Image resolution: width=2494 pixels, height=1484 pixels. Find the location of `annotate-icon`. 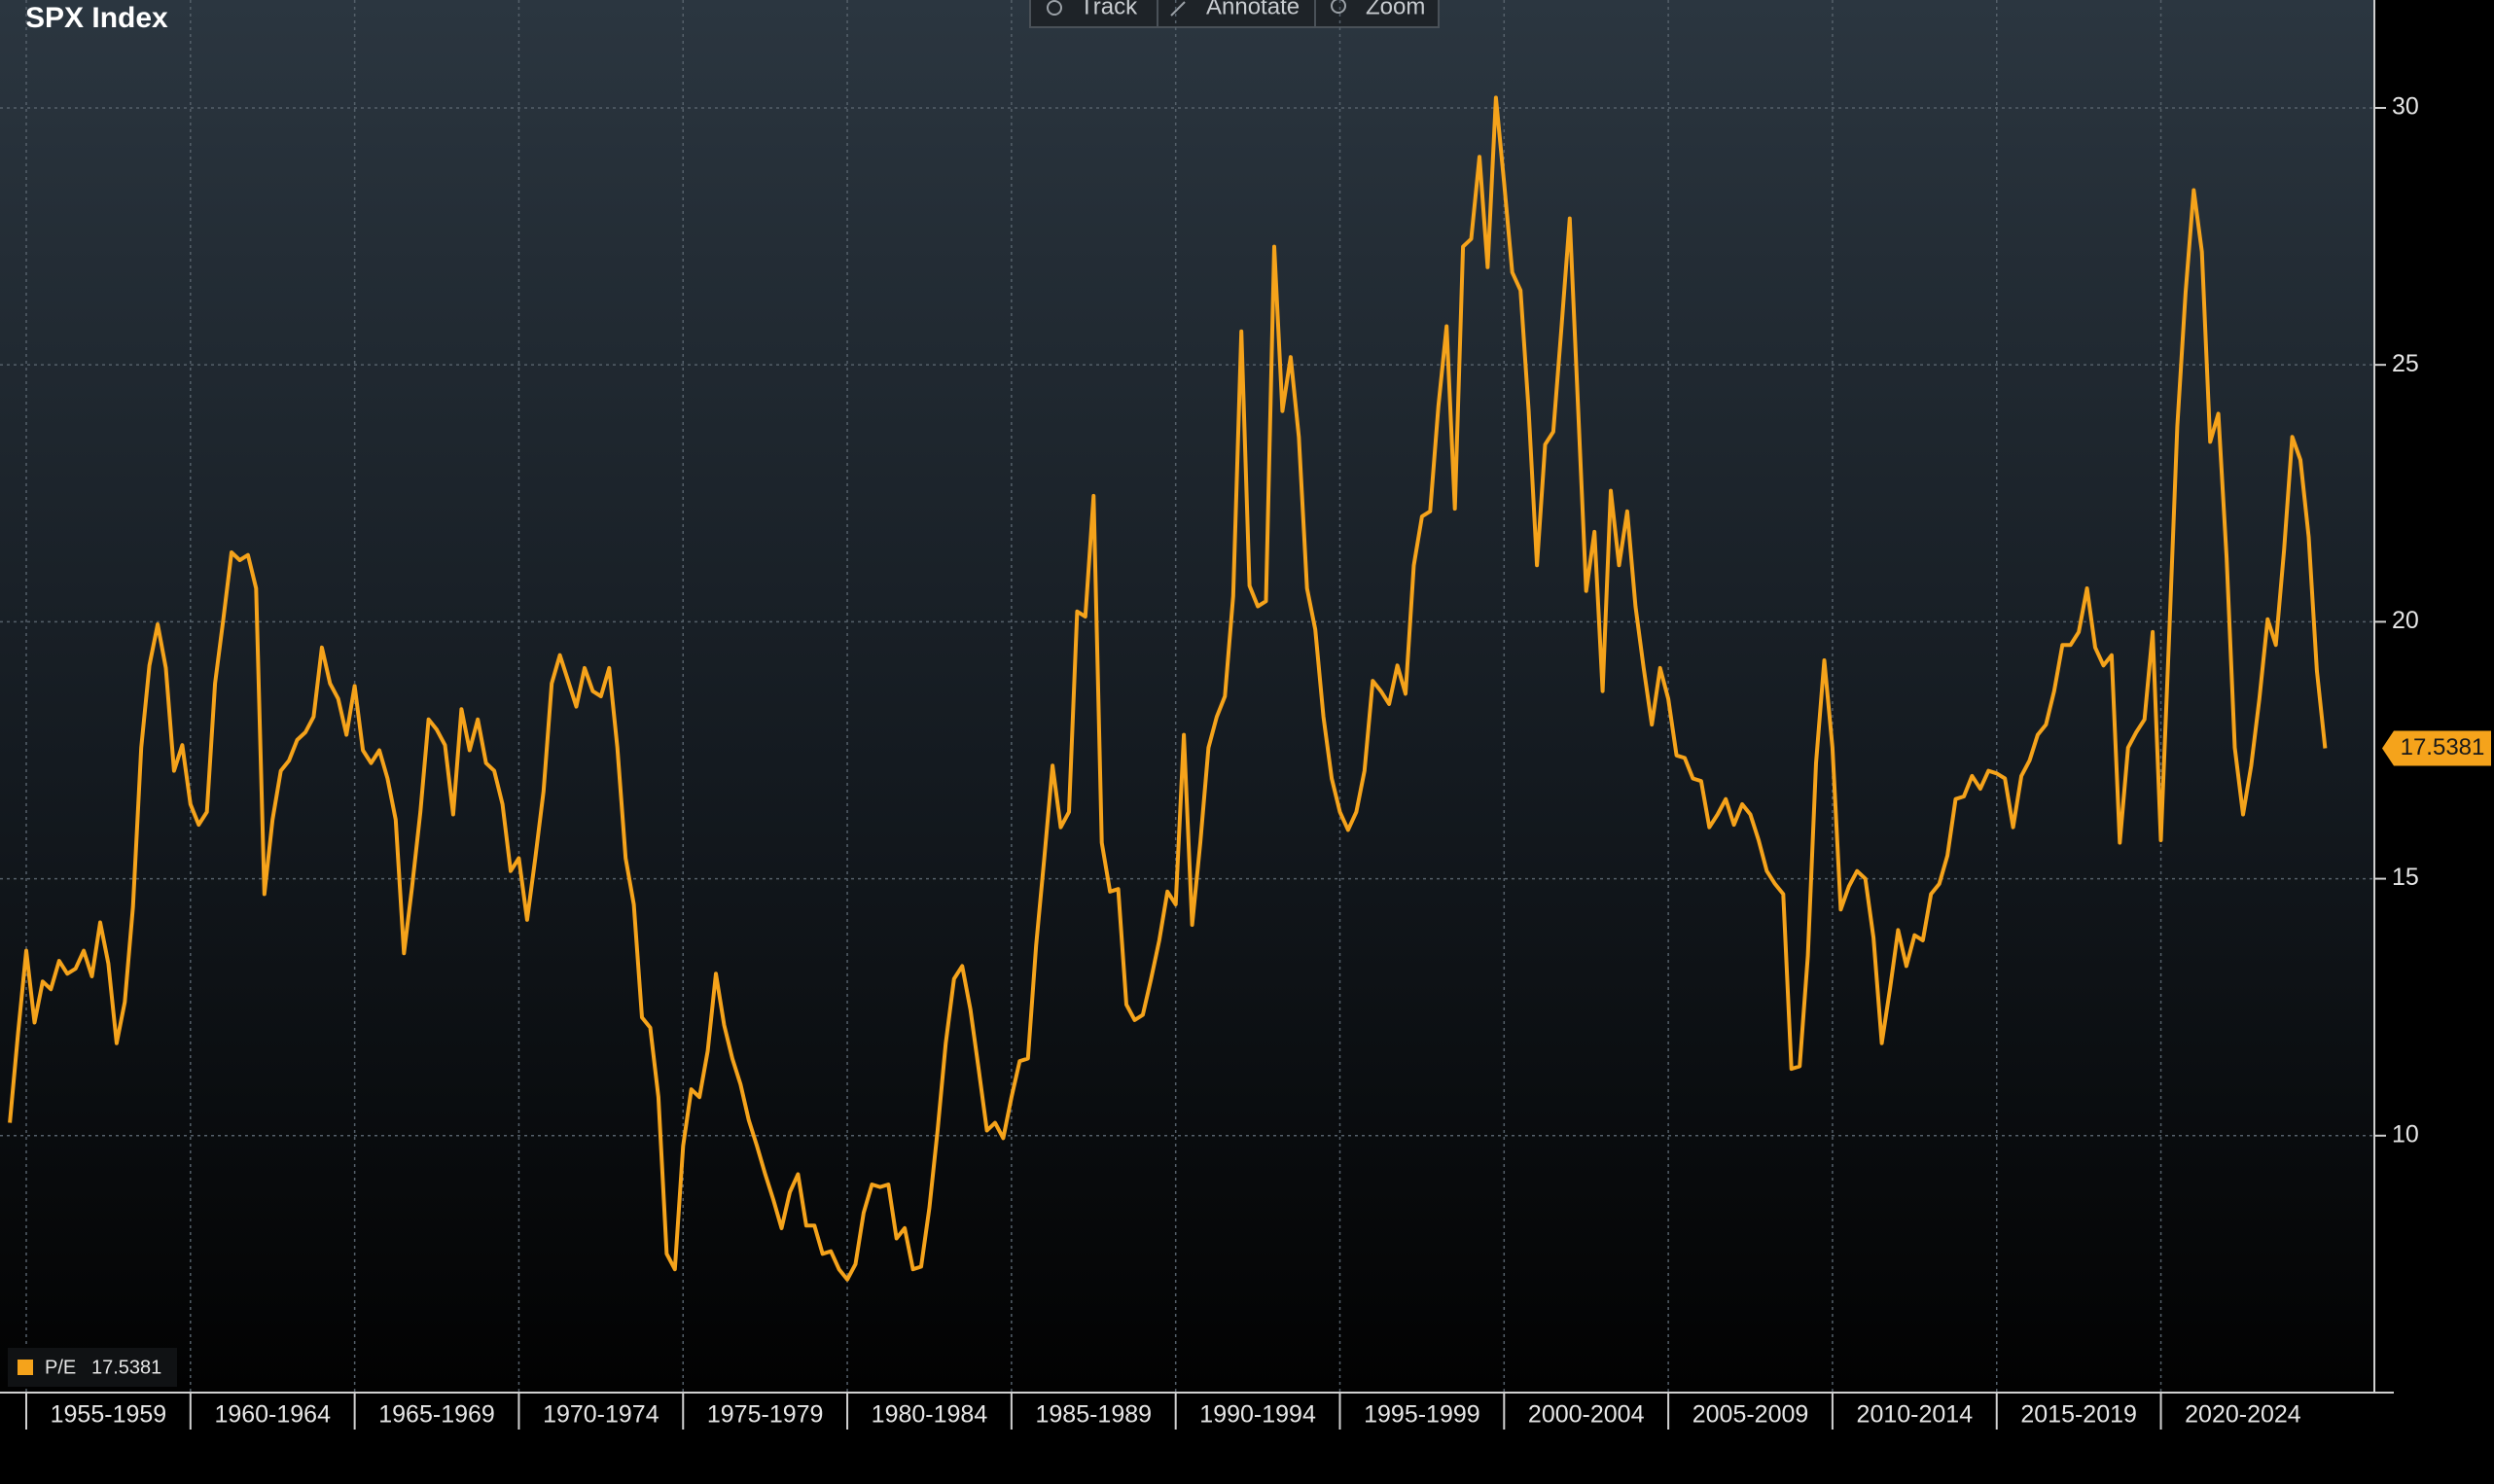

annotate-icon is located at coordinates (1178, 9).